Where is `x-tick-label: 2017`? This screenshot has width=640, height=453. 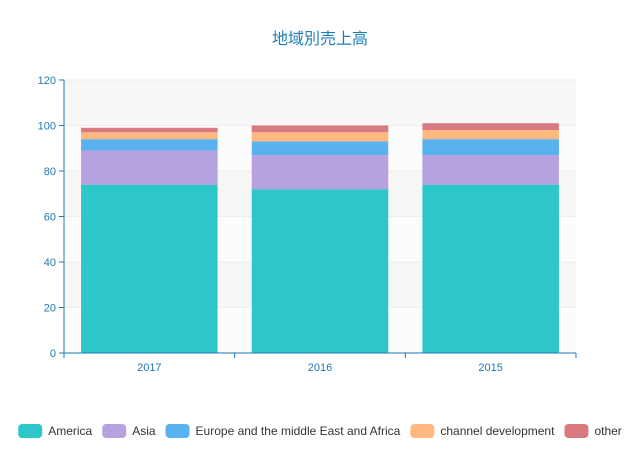 x-tick-label: 2017 is located at coordinates (149, 368).